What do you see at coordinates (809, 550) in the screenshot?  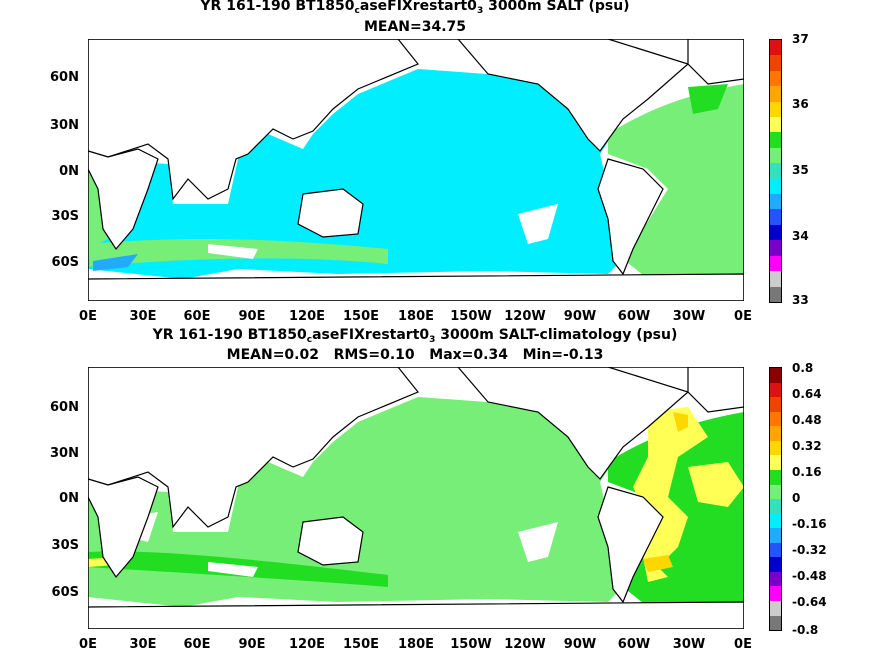 I see `cb2-label: -0.32` at bounding box center [809, 550].